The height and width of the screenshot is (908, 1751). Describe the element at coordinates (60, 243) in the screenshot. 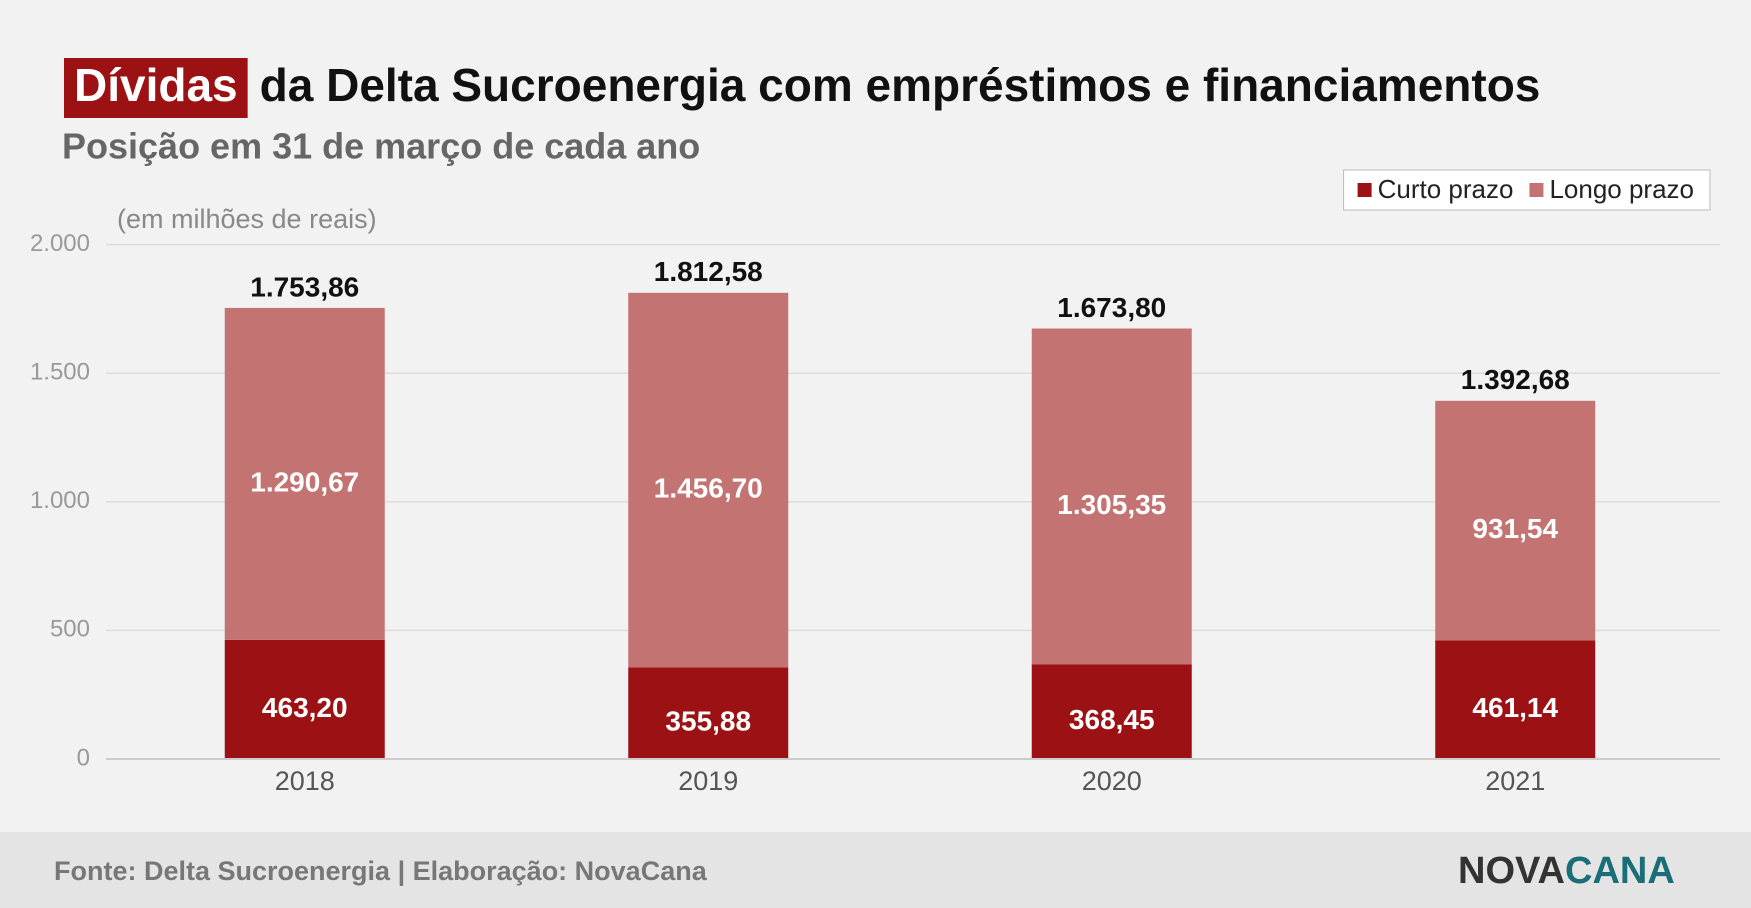

I see `y-tick-label: 2.000` at that location.